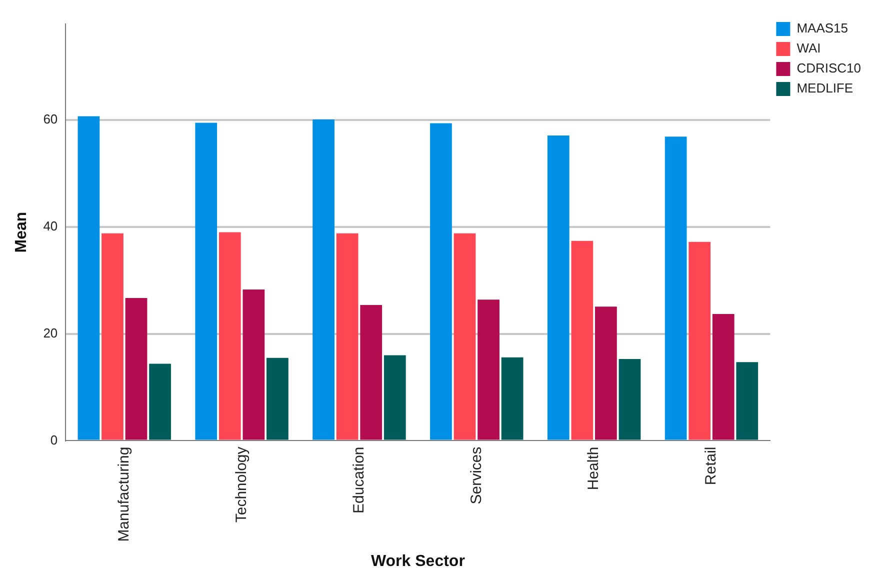  What do you see at coordinates (50, 332) in the screenshot?
I see `y-tick-label: 20` at bounding box center [50, 332].